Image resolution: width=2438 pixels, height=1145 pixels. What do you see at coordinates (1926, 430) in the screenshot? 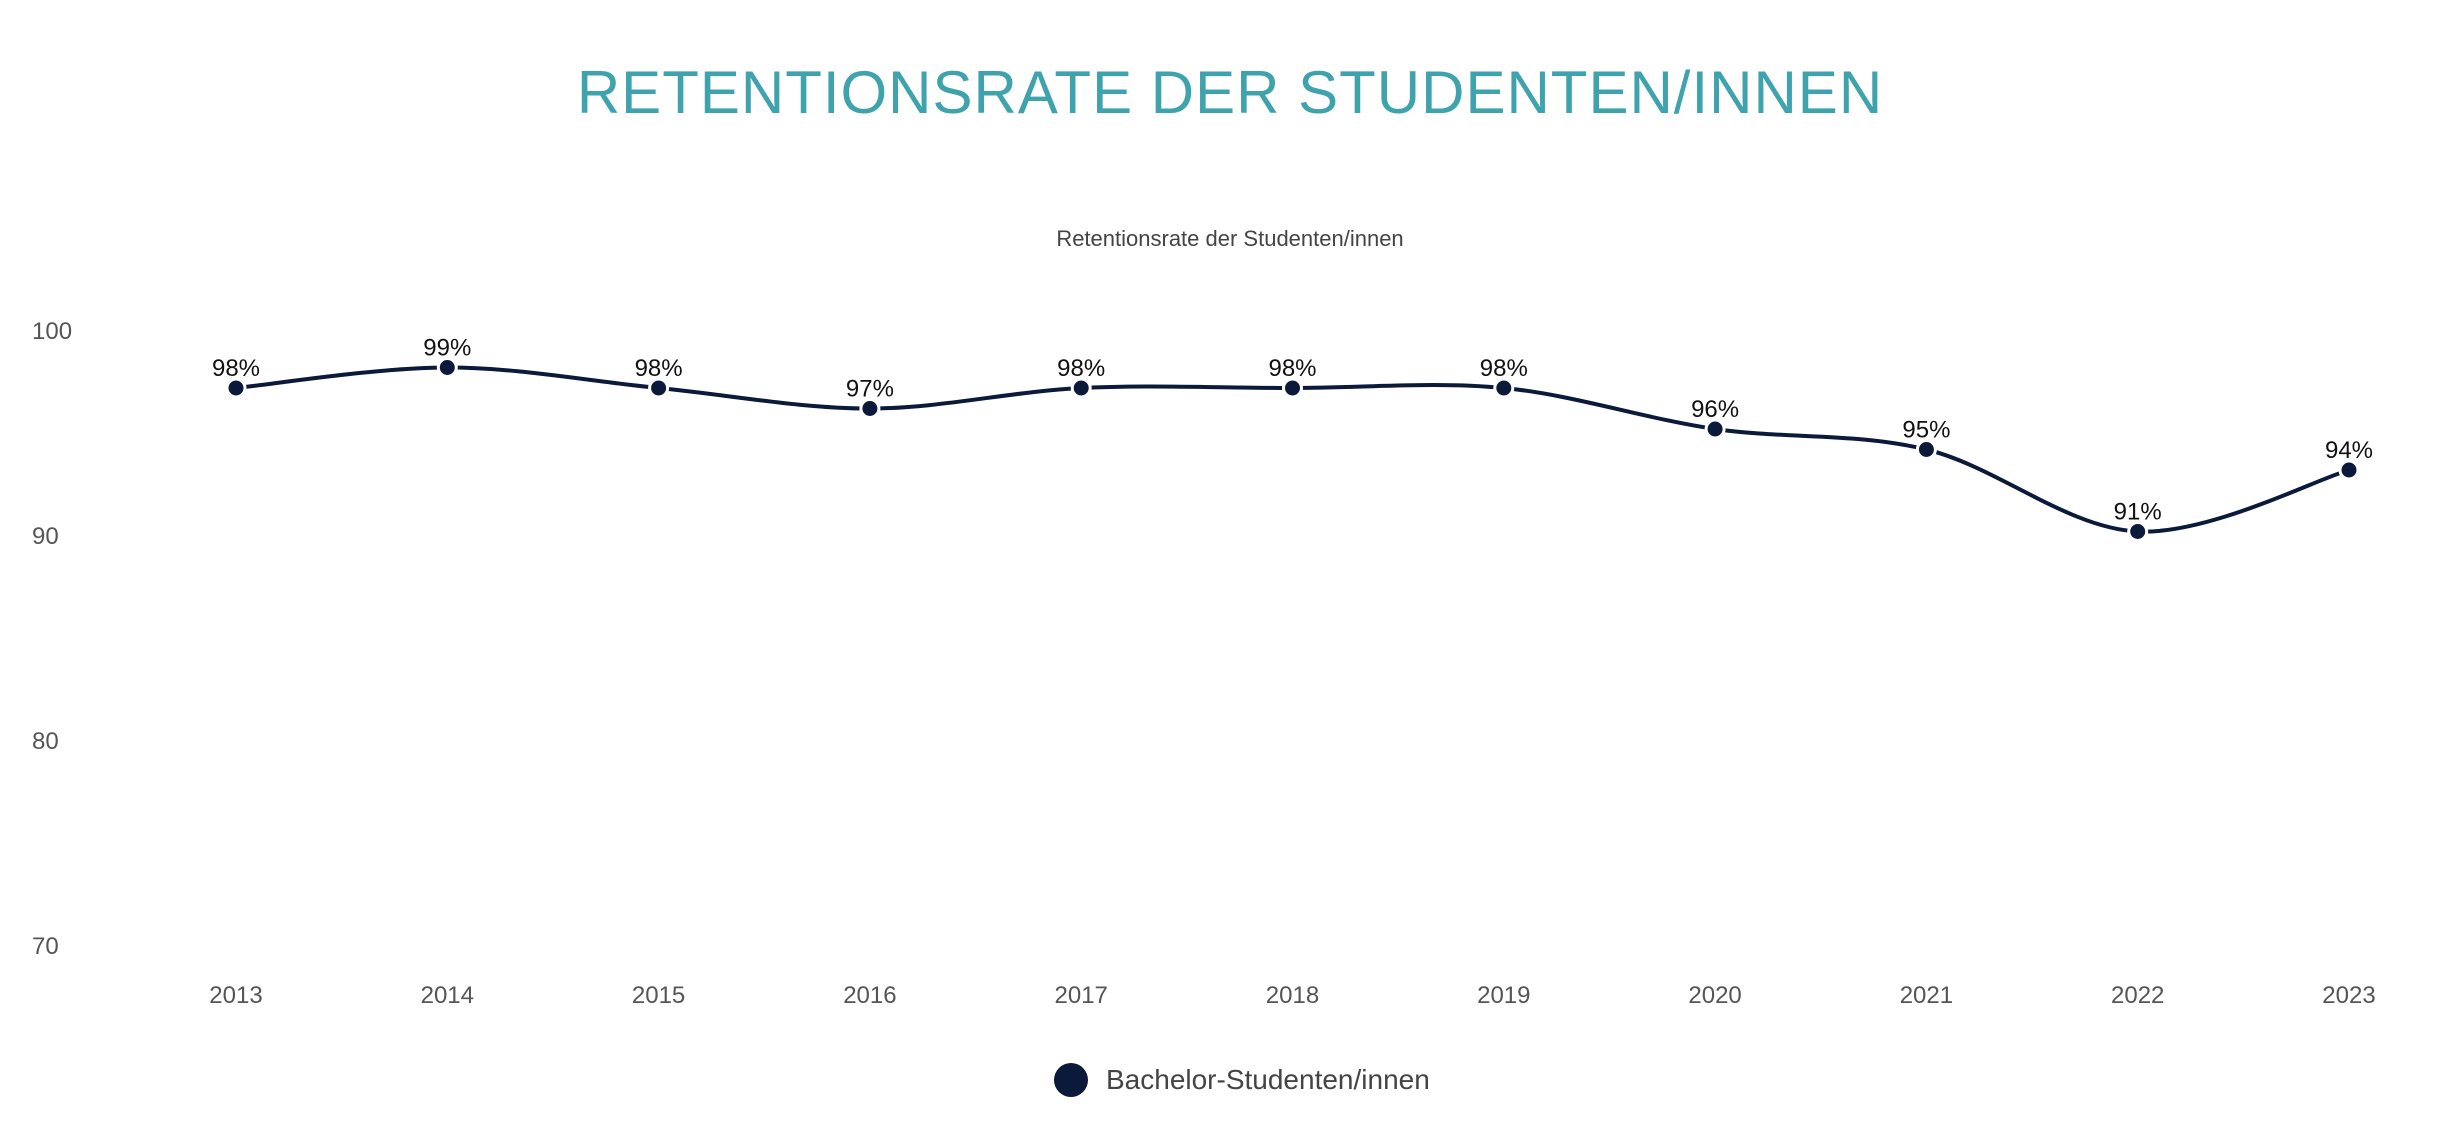
I see `data-label: 95%` at bounding box center [1926, 430].